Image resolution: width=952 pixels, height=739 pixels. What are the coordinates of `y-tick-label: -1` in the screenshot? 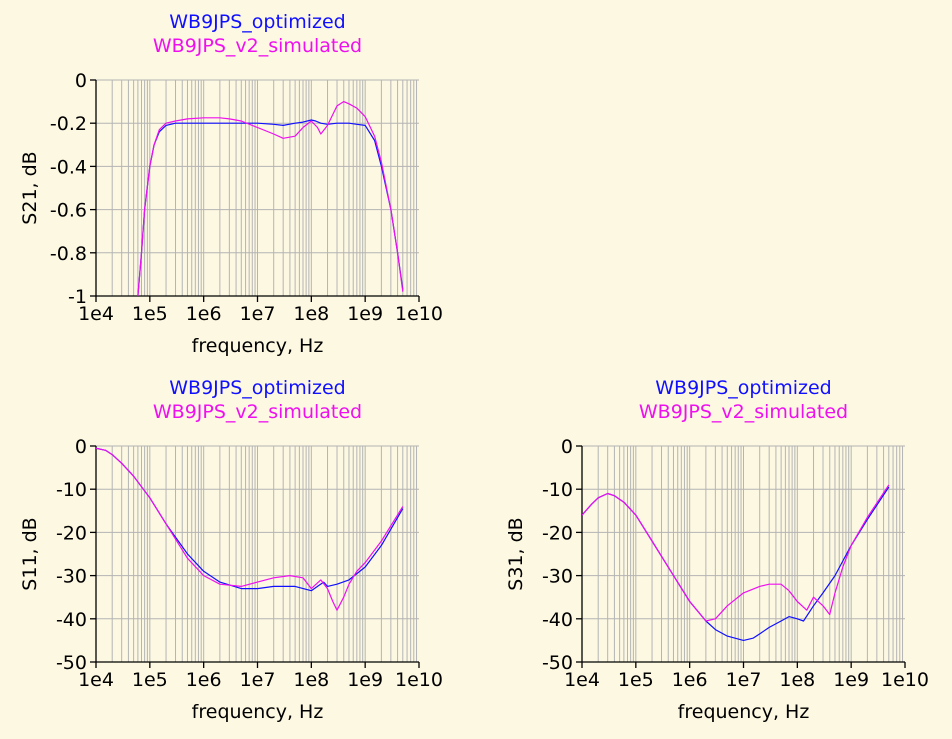 It's located at (77, 297).